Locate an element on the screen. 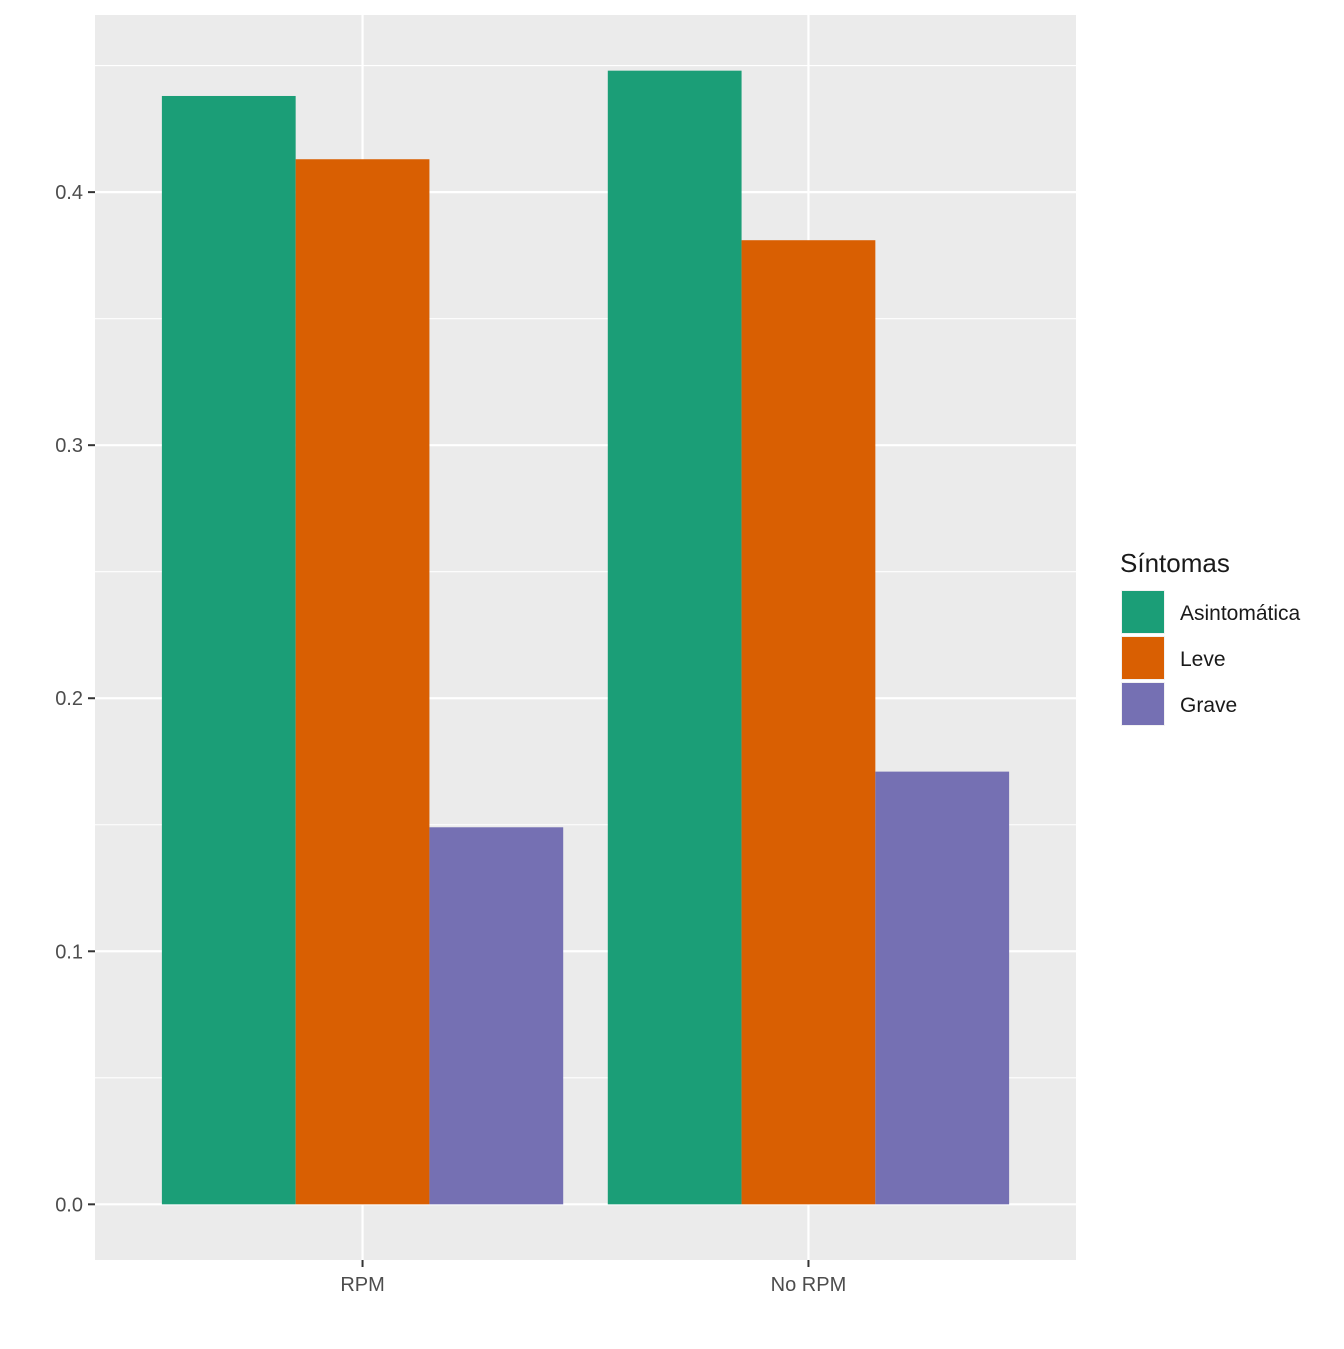 Image resolution: width=1344 pixels, height=1349 pixels. legend-label: Leve is located at coordinates (1203, 659).